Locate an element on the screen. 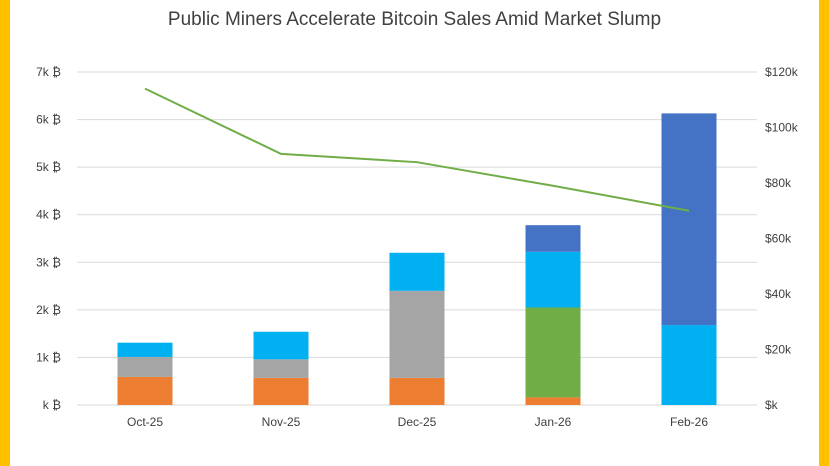 Image resolution: width=829 pixels, height=466 pixels. y-right-tick-label: $100k is located at coordinates (782, 128).